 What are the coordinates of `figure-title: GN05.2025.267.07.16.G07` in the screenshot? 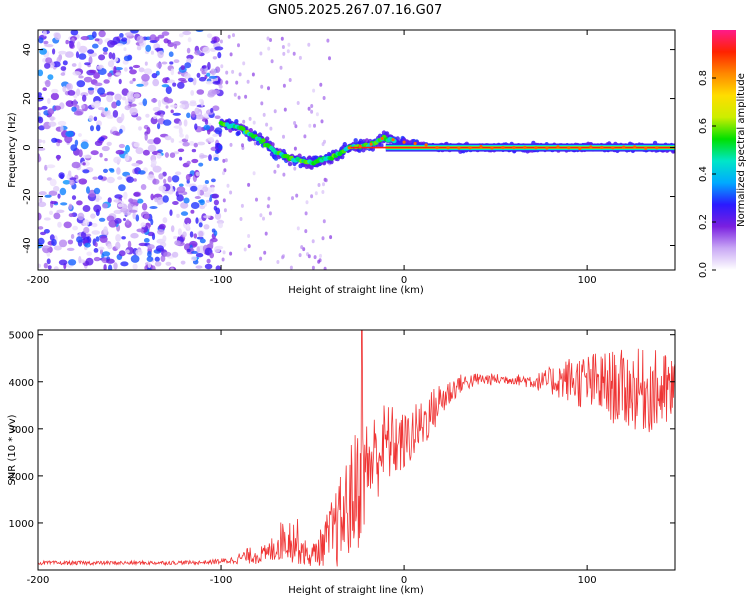 It's located at (355, 10).